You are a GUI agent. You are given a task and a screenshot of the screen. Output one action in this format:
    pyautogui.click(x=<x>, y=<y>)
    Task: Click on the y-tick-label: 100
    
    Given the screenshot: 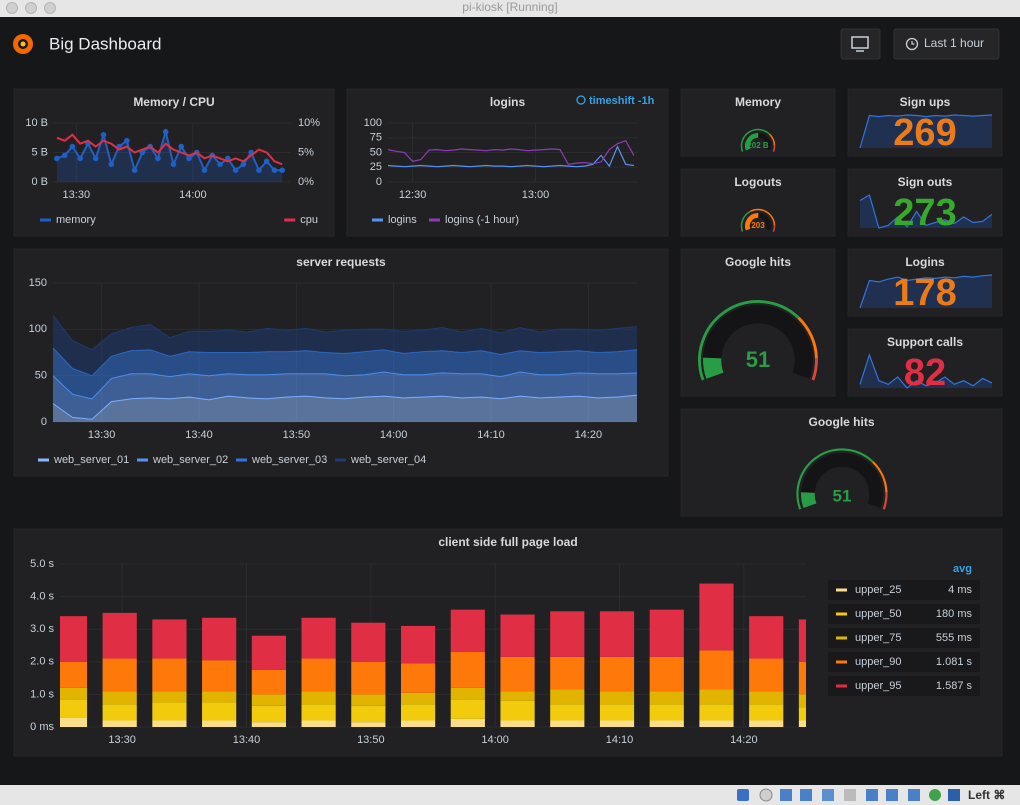 What is the action you would take?
    pyautogui.click(x=38, y=329)
    